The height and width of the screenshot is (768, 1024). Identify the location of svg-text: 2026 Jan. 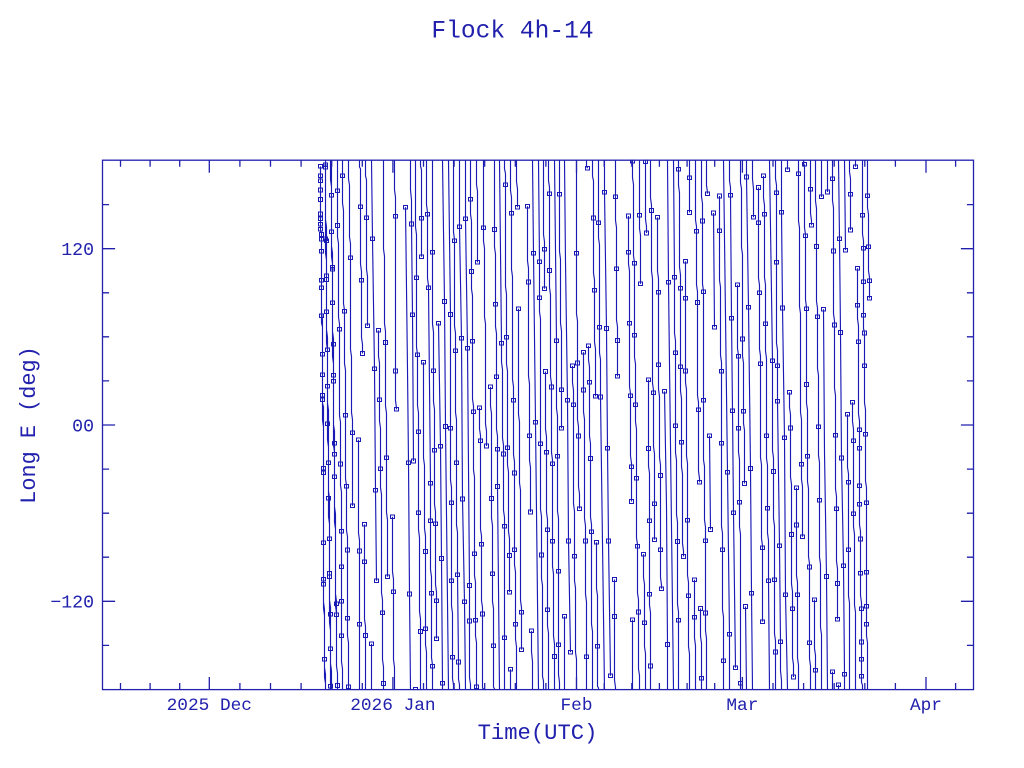
(392, 706).